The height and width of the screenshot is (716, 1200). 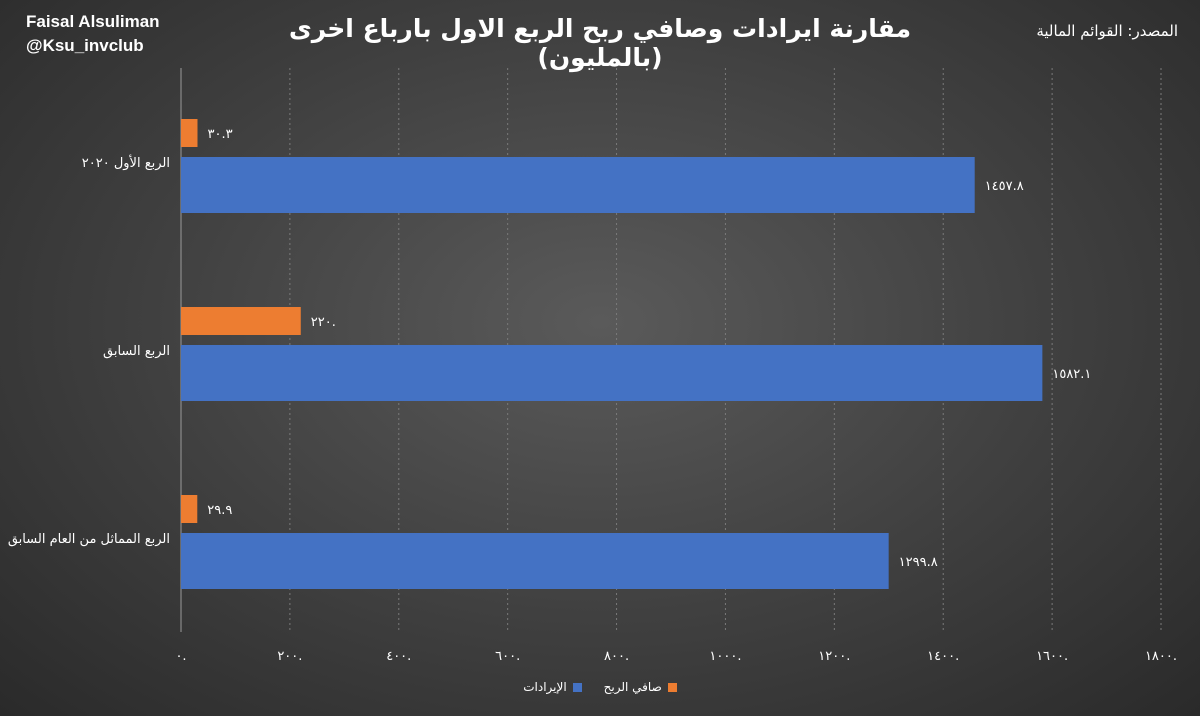 What do you see at coordinates (1004, 186) in the screenshot?
I see `revenue-data-label: ١٤٥٧.٨` at bounding box center [1004, 186].